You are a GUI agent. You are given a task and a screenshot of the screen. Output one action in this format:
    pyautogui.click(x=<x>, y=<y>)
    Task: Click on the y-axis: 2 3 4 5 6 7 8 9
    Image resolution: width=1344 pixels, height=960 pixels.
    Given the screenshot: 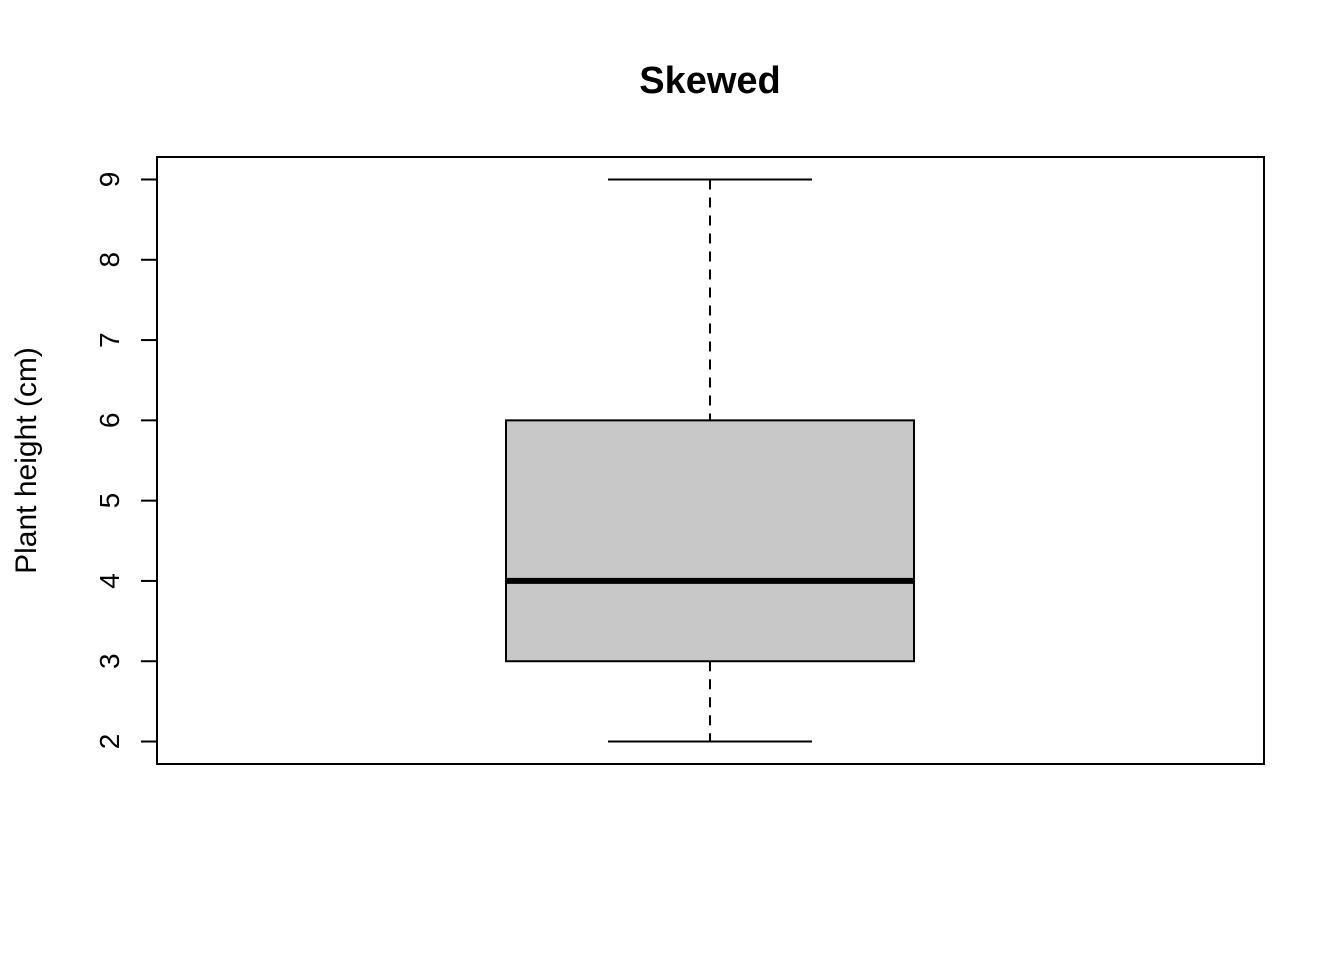 What is the action you would take?
    pyautogui.click(x=125, y=461)
    